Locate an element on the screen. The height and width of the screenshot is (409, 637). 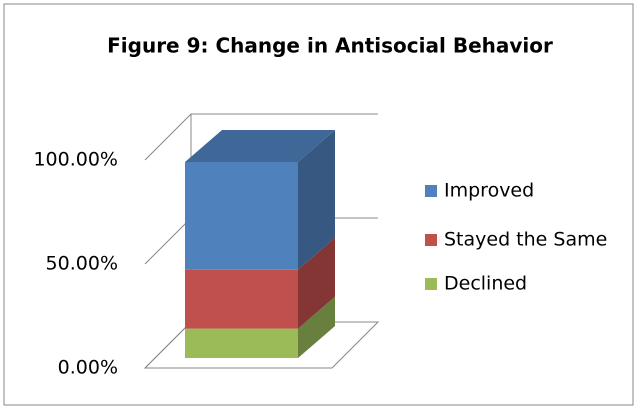
grid-line is located at coordinates (261, 137).